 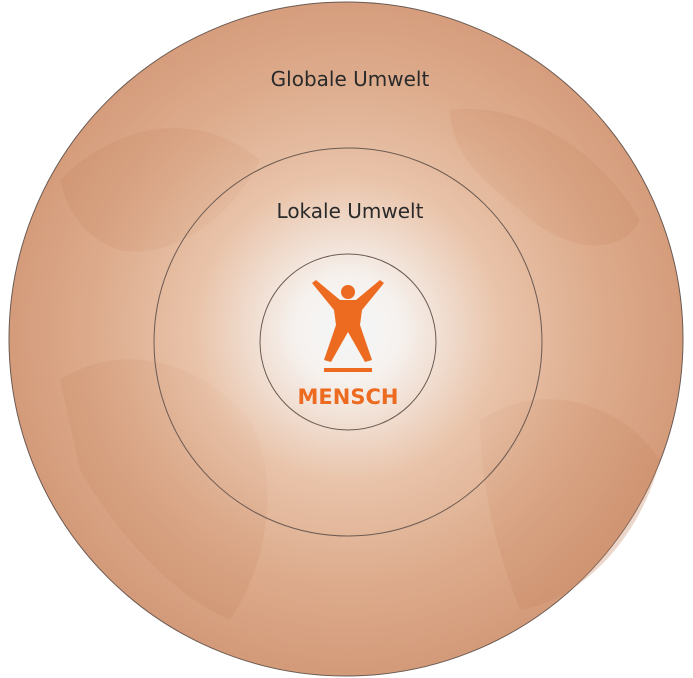 What do you see at coordinates (350, 79) in the screenshot?
I see `global-label: Globale Umwelt` at bounding box center [350, 79].